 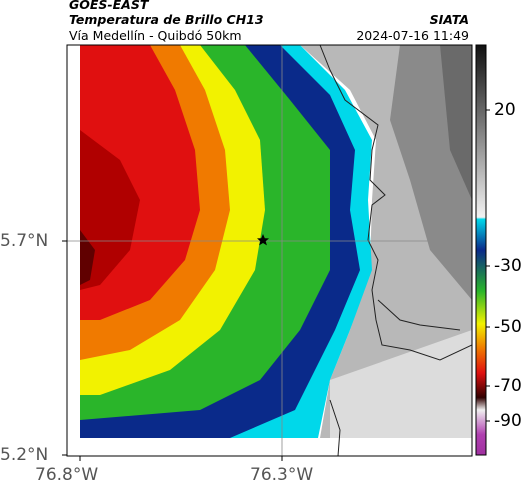 I want to click on colorbar-tick-label: -30, so click(x=508, y=266).